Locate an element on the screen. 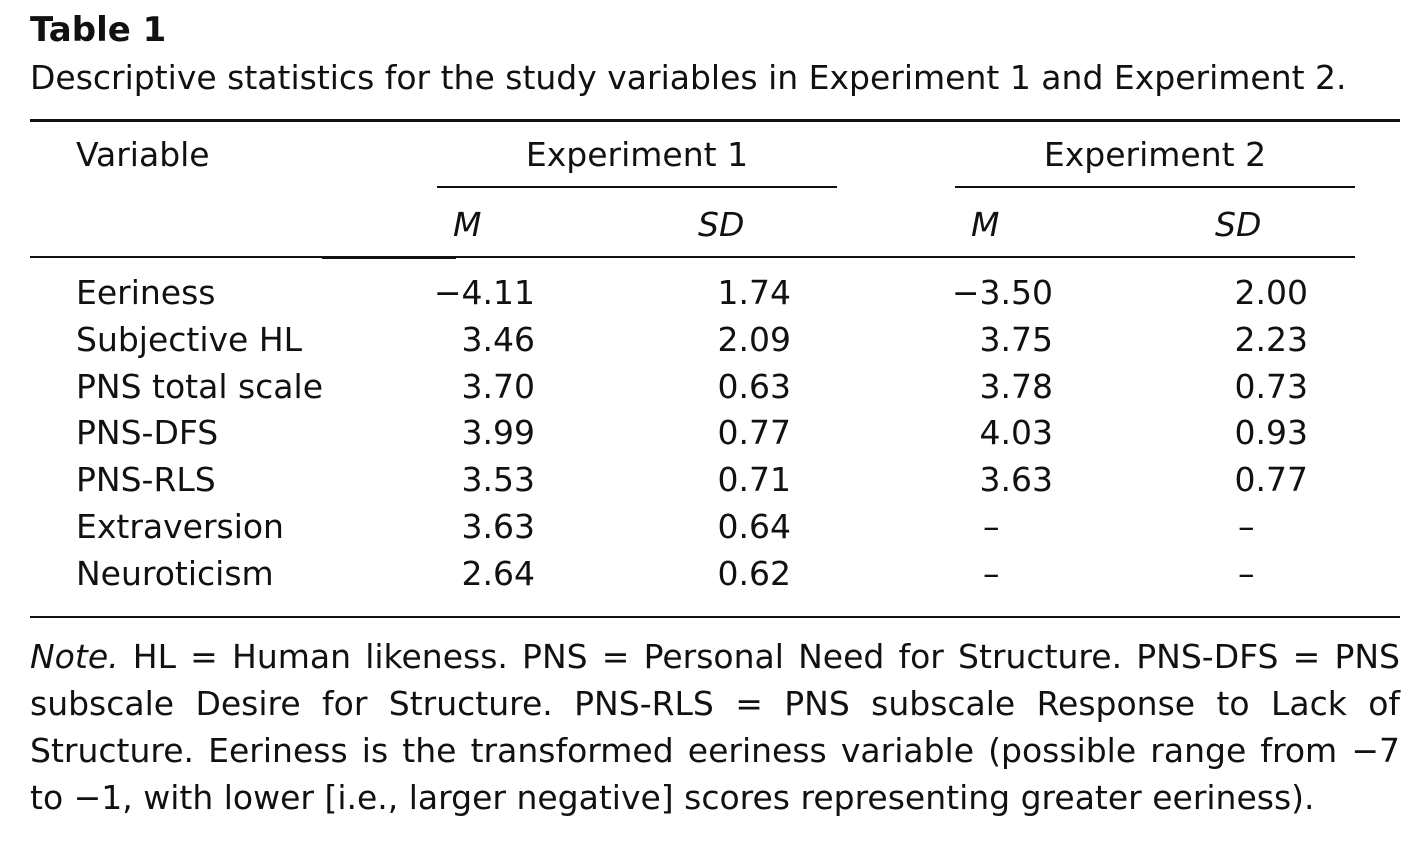 The height and width of the screenshot is (862, 1425). table-label: Table 1 is located at coordinates (98, 30).